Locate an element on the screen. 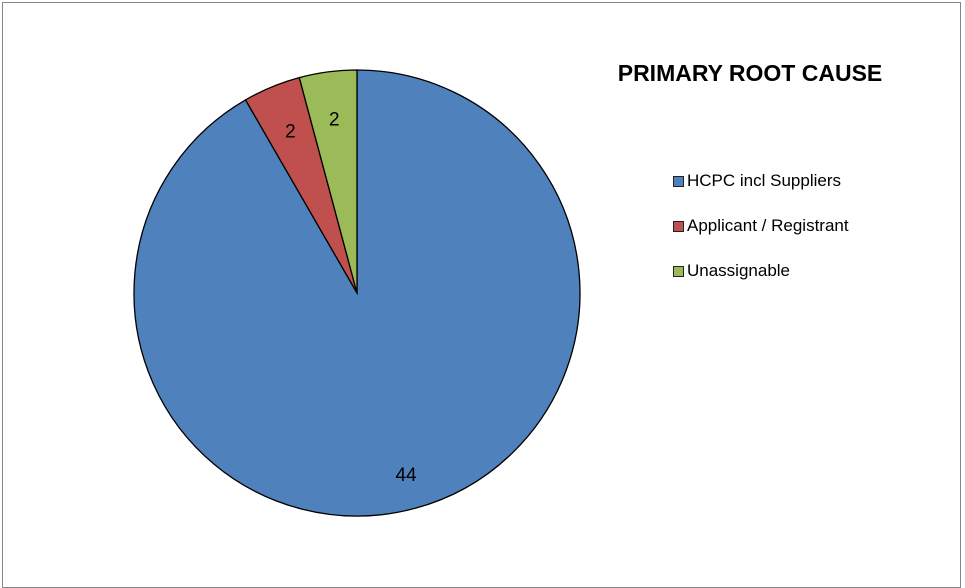 The height and width of the screenshot is (588, 965). data-label-unassignable: 2 is located at coordinates (334, 120).